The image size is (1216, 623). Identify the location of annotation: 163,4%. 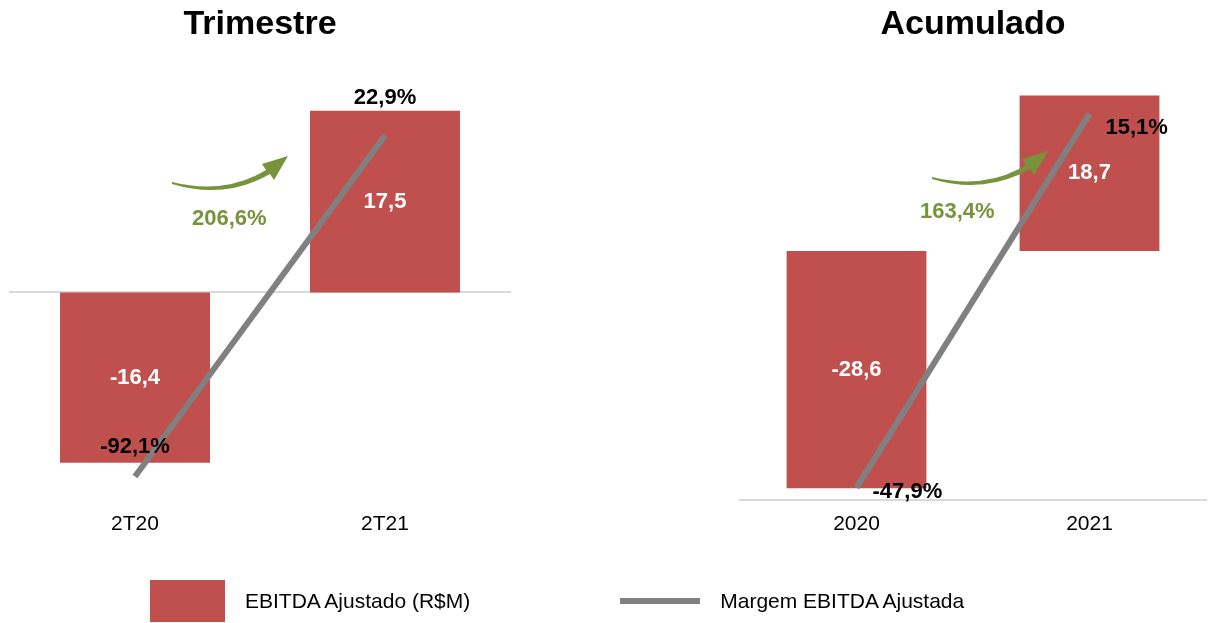
(957, 211).